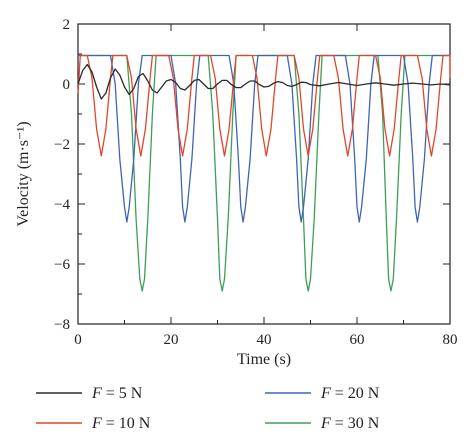  What do you see at coordinates (264, 359) in the screenshot?
I see `x-axis-label: Time (s)` at bounding box center [264, 359].